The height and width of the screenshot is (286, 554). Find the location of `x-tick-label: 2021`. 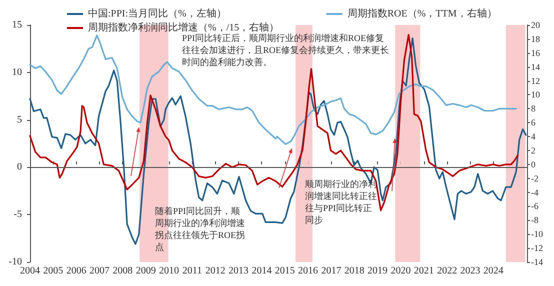

x-tick-label: 2021 is located at coordinates (424, 271).